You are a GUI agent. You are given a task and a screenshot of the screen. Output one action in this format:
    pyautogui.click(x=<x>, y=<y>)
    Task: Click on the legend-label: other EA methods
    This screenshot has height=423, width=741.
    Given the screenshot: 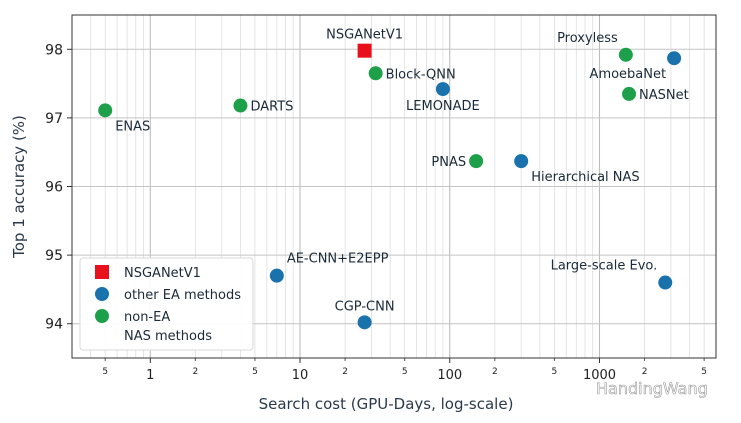 What is the action you would take?
    pyautogui.click(x=182, y=295)
    